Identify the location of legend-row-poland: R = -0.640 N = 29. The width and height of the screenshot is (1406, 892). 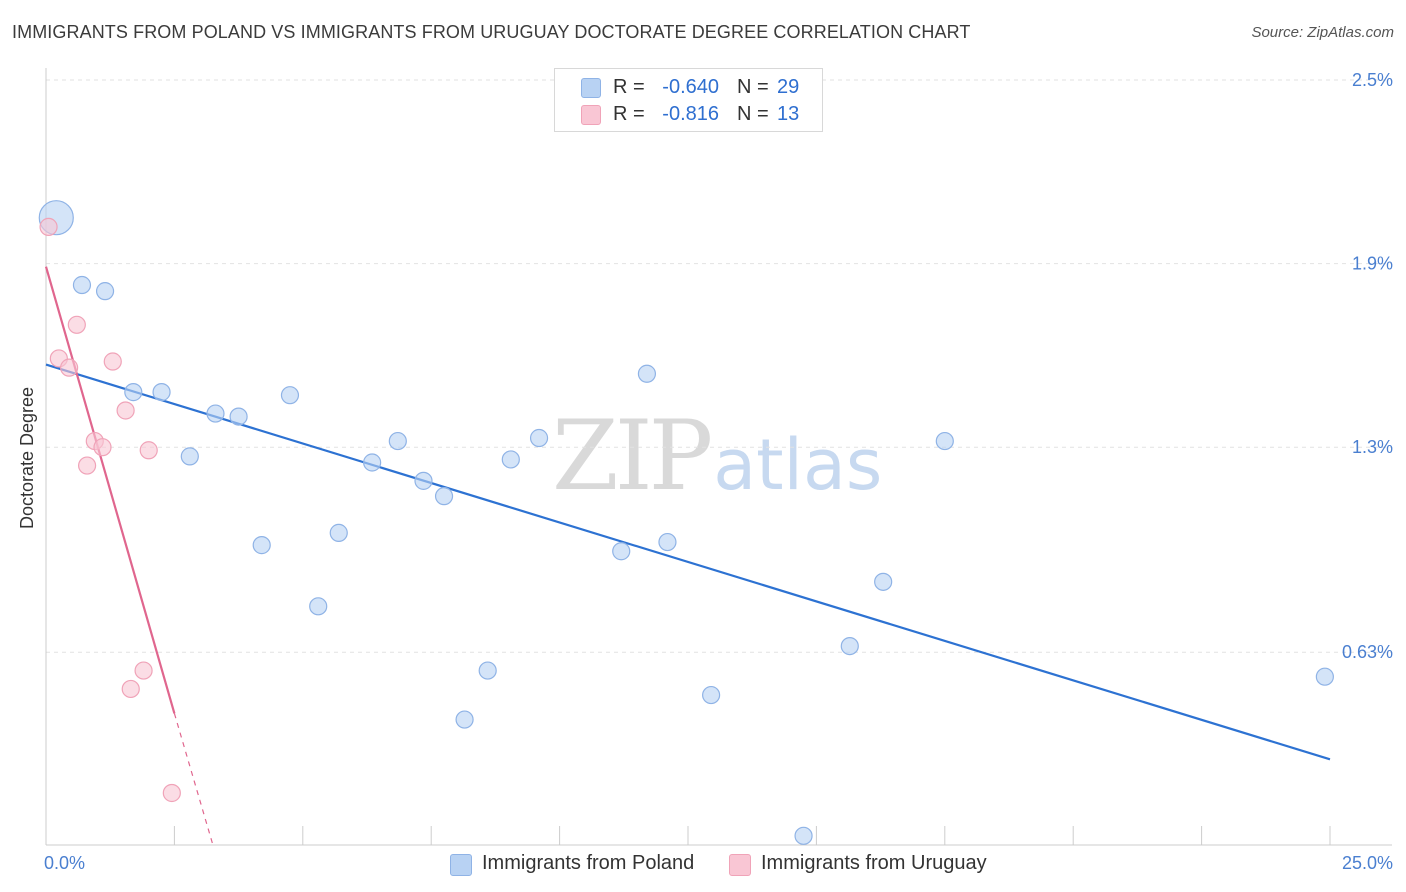
(688, 87).